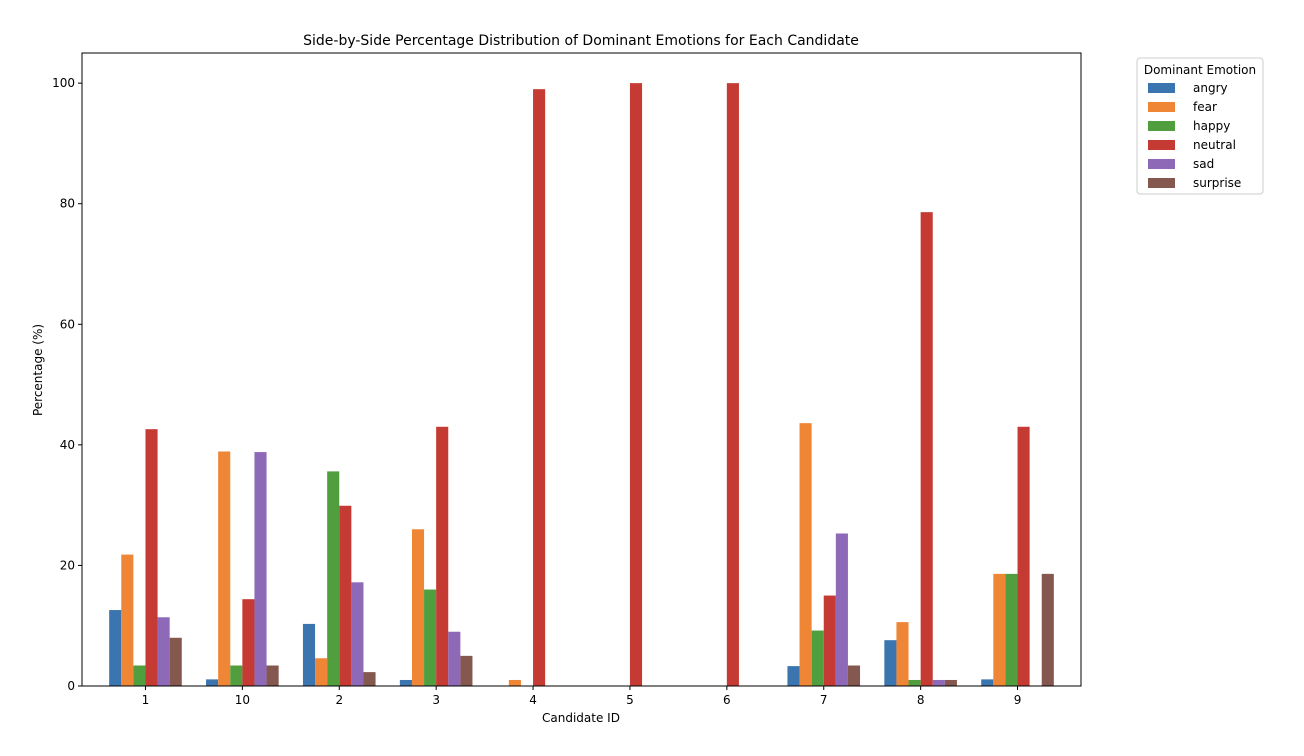 The width and height of the screenshot is (1304, 756). I want to click on x-tick-label: 8, so click(921, 700).